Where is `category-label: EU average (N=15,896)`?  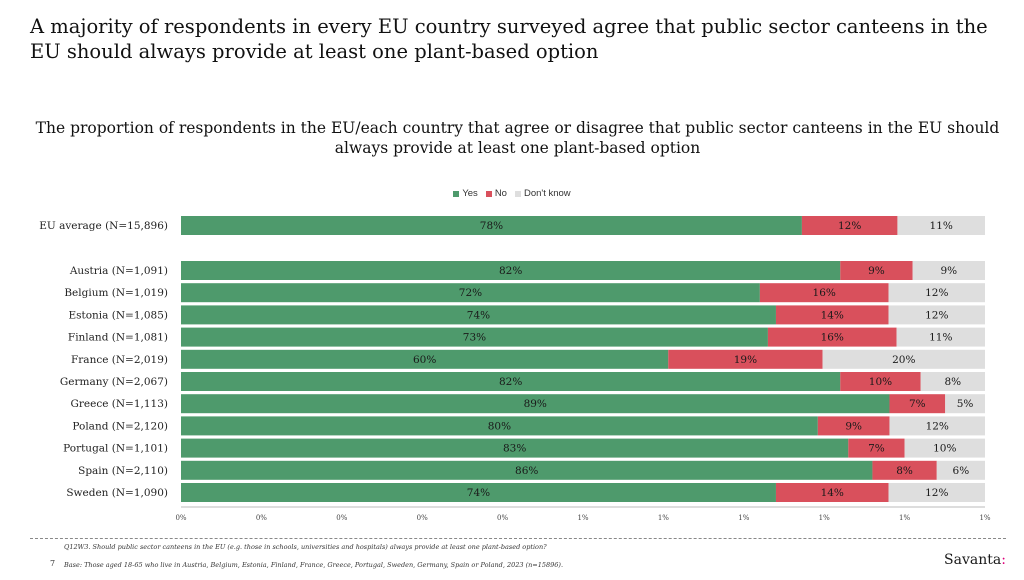 category-label: EU average (N=15,896) is located at coordinates (103, 226).